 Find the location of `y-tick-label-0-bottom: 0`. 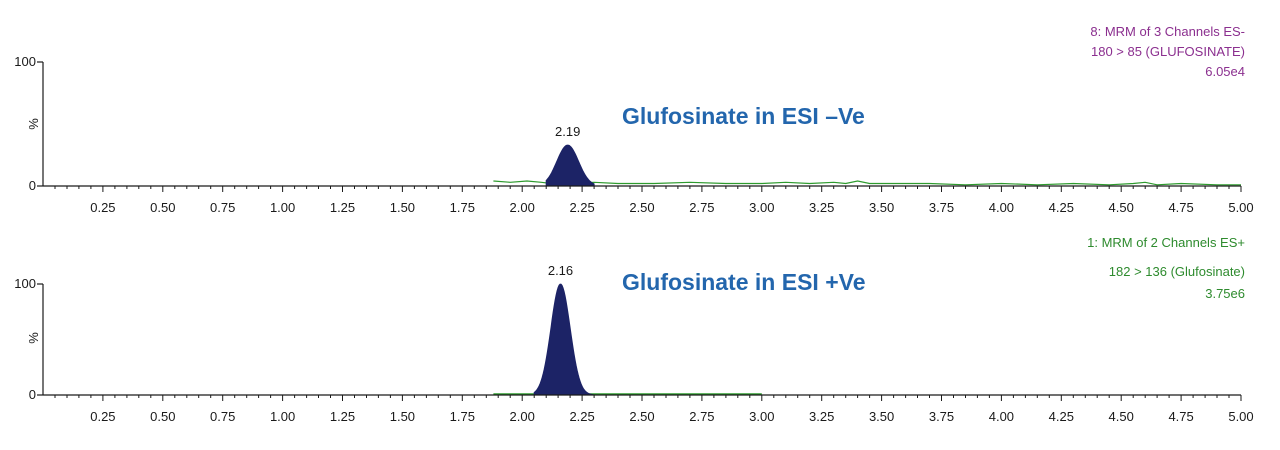

y-tick-label-0-bottom: 0 is located at coordinates (32, 394).